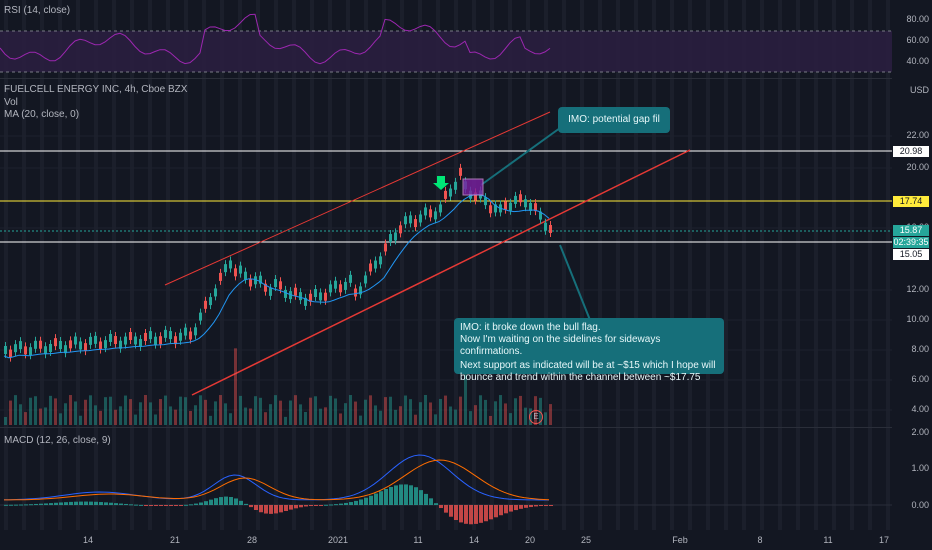  I want to click on gap-fill-callout-text: IMO: potential gap fil, so click(614, 119).